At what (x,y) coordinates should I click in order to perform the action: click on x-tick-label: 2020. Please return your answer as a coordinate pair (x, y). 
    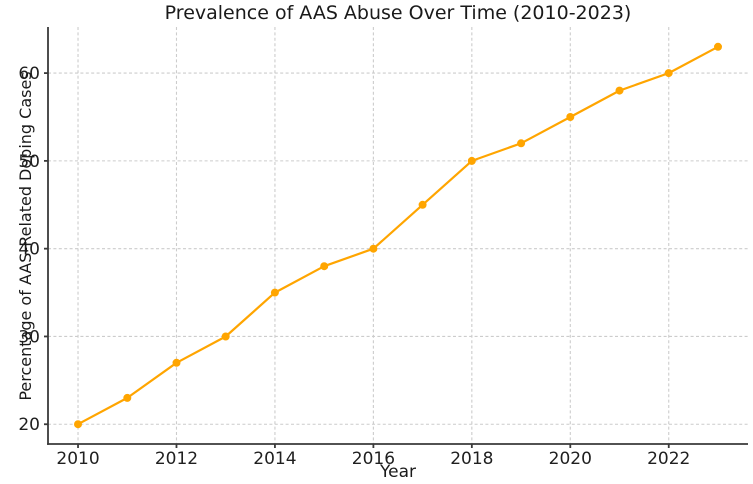
    Looking at the image, I should click on (570, 459).